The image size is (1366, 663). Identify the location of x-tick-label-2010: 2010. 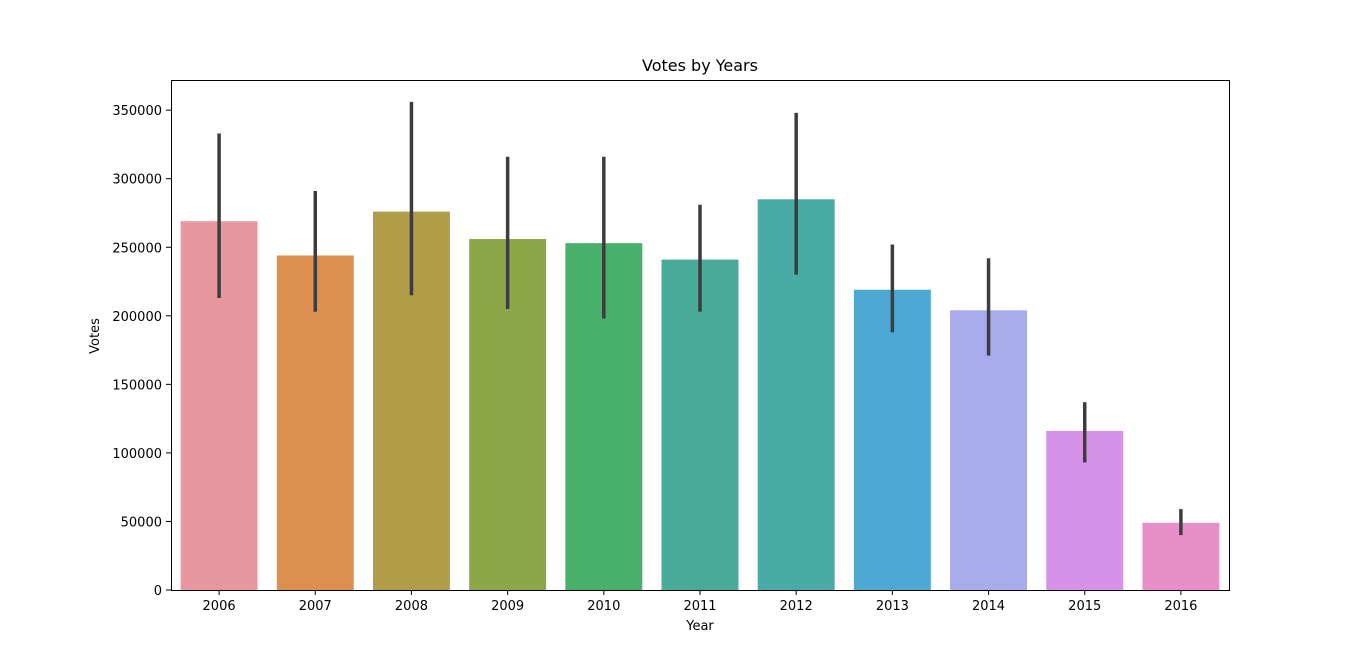
(603, 606).